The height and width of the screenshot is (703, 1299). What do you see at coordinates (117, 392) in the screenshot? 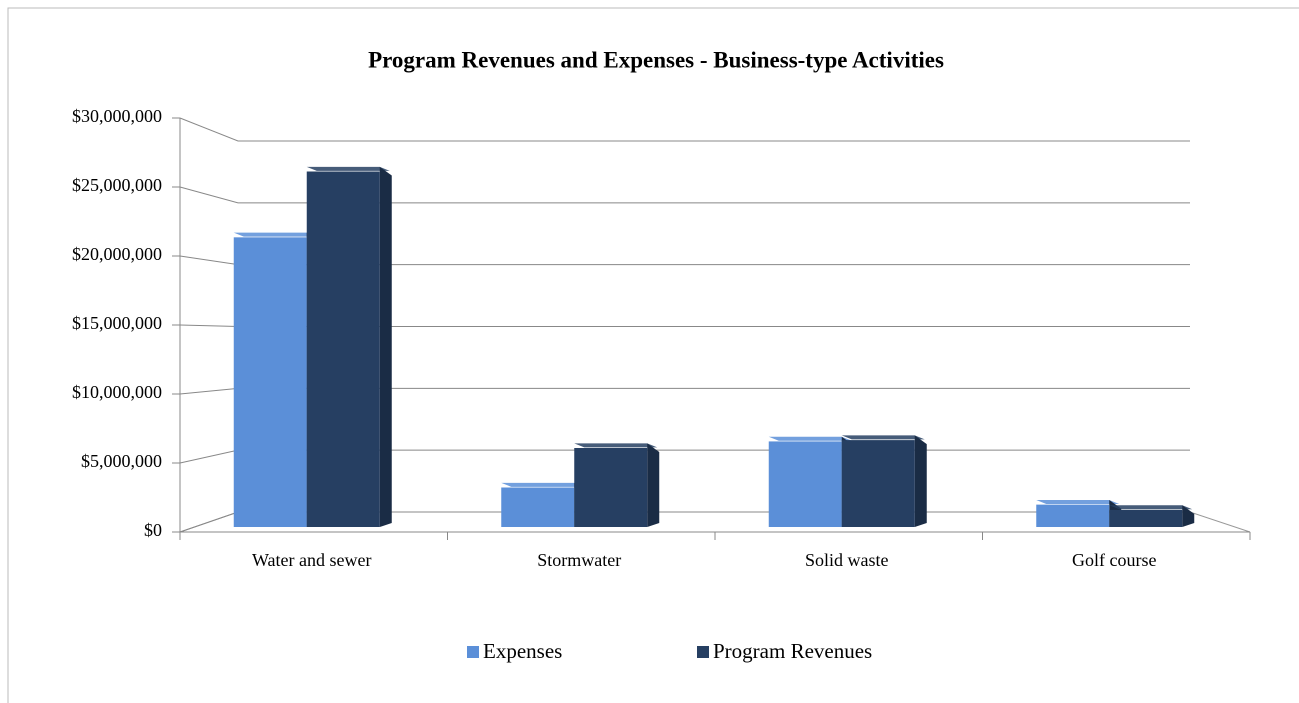
I see `y-tick-label: $10,000,000` at bounding box center [117, 392].